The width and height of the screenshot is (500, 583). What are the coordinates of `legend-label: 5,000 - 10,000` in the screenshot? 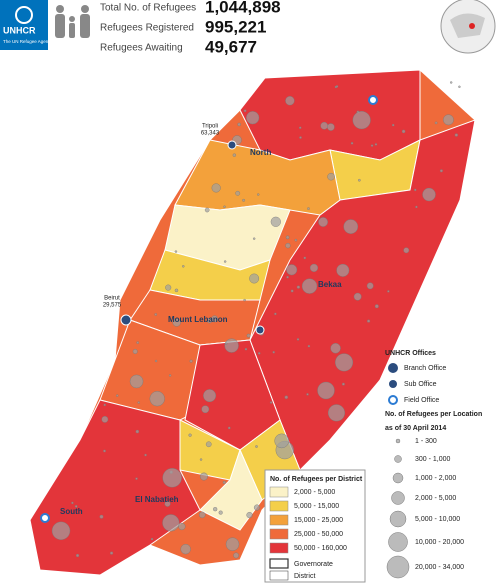 It's located at (437, 519).